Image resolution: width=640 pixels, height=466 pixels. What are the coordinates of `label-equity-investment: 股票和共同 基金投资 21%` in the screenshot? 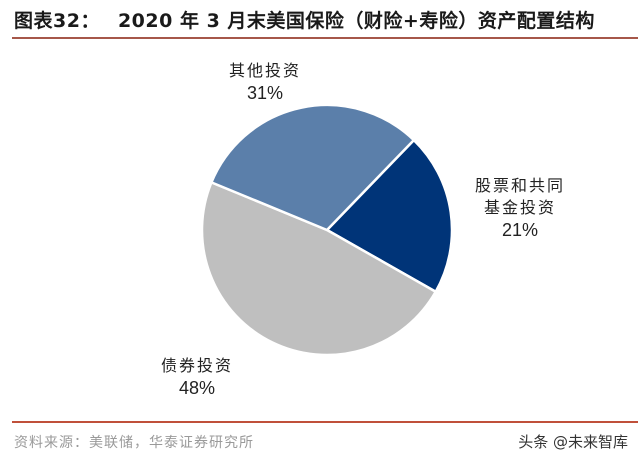 It's located at (520, 208).